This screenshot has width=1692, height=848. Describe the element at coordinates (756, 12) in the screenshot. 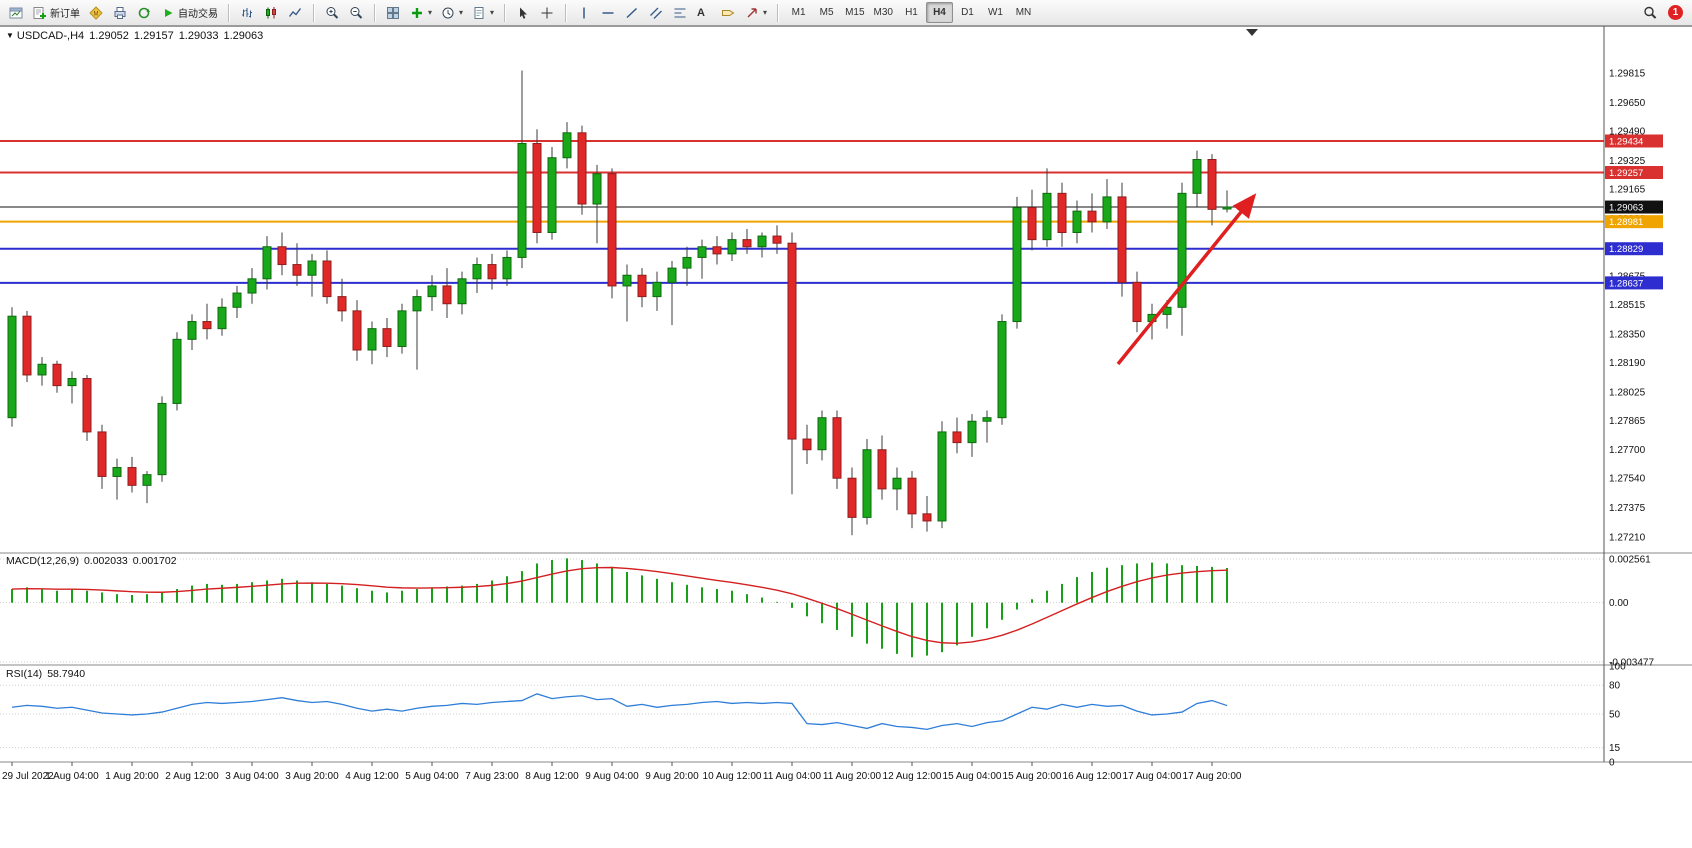

I see `arrow-tools-button: ▾` at that location.